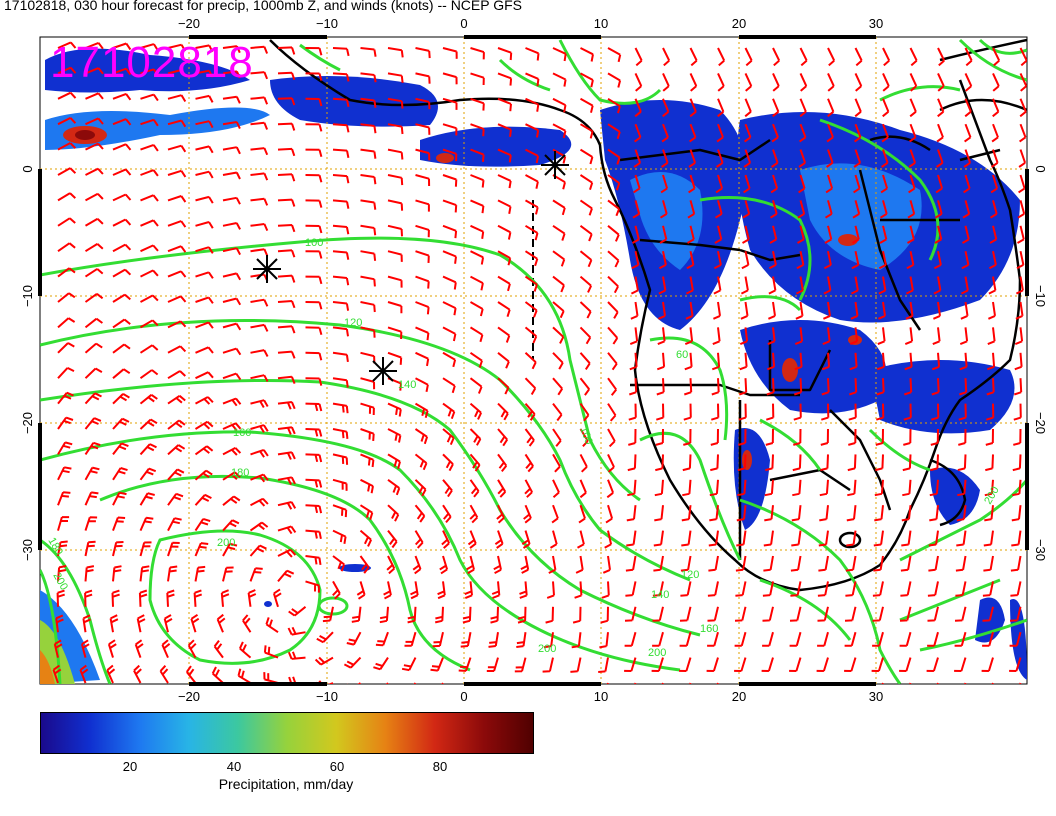  I want to click on contour-label: 60, so click(682, 355).